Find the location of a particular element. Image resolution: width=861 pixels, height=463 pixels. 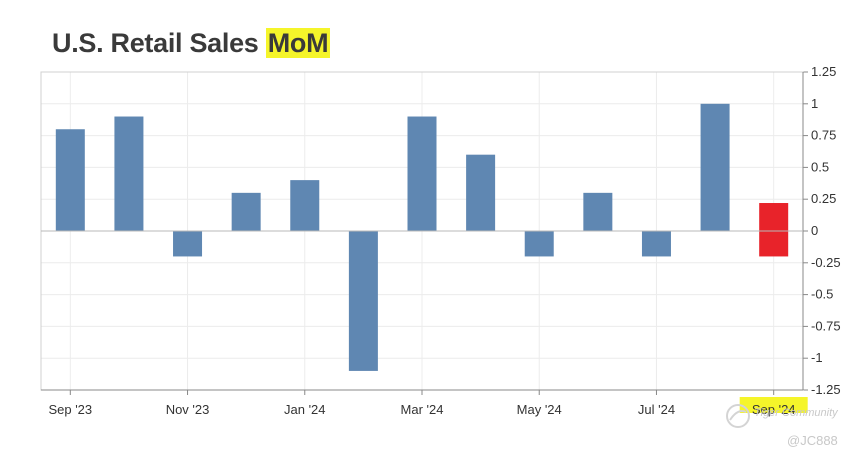

y-tick-label: -0.5 is located at coordinates (822, 294).